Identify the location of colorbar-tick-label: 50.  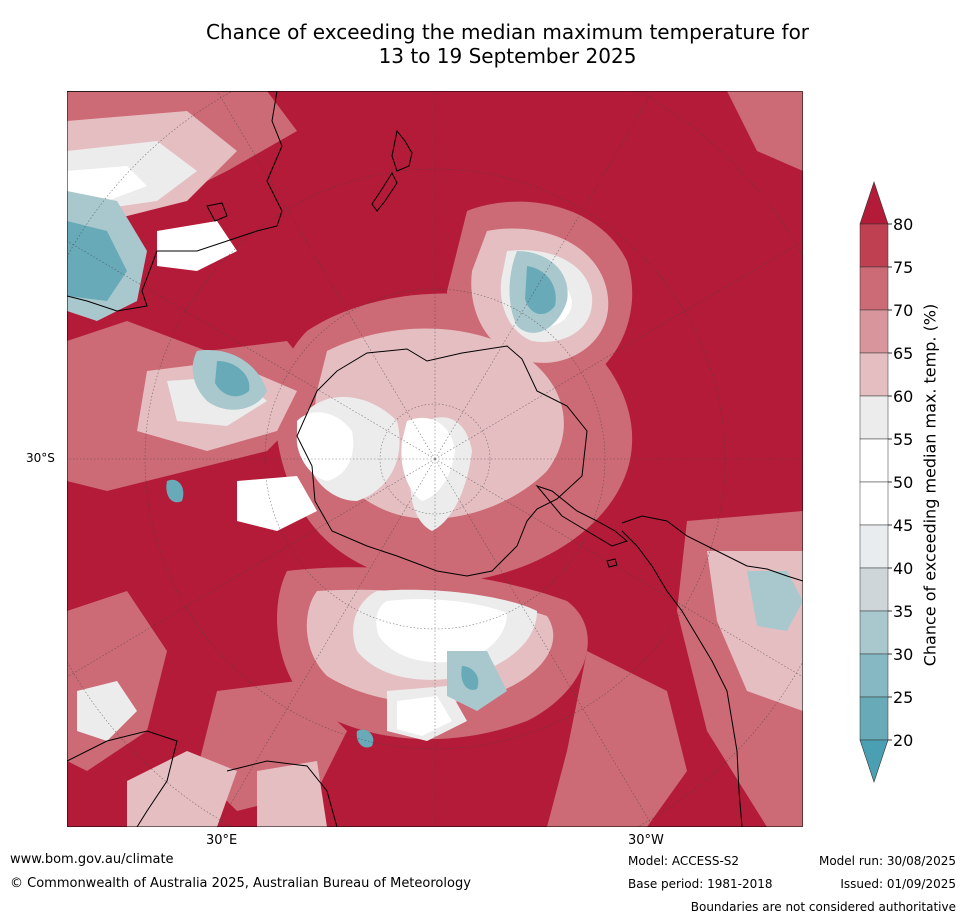
(903, 482).